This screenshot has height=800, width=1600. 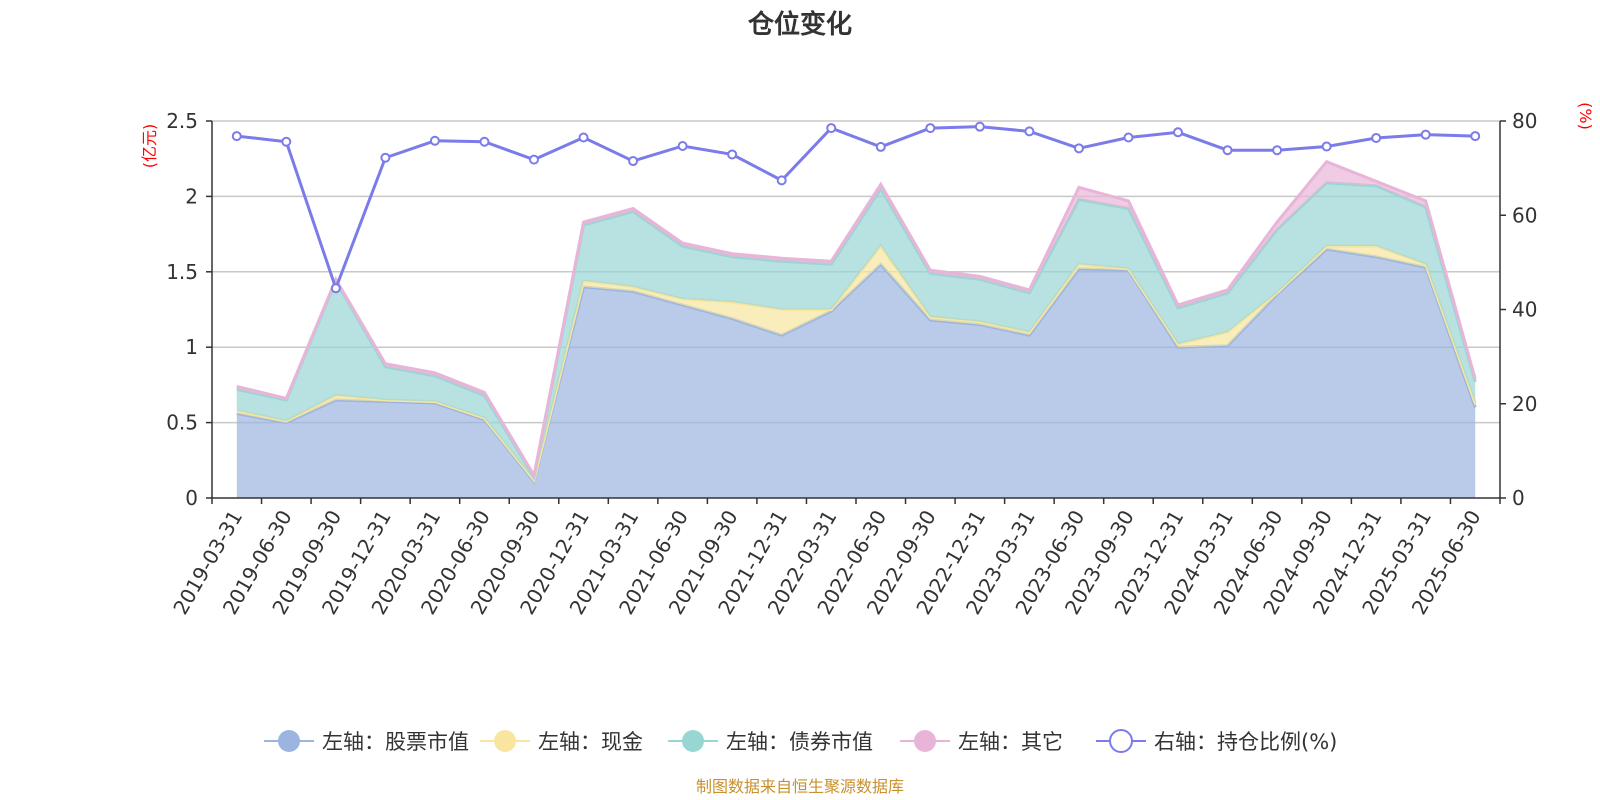 What do you see at coordinates (800, 786) in the screenshot?
I see `footer-source: 制图数据来自恒生聚源数据库` at bounding box center [800, 786].